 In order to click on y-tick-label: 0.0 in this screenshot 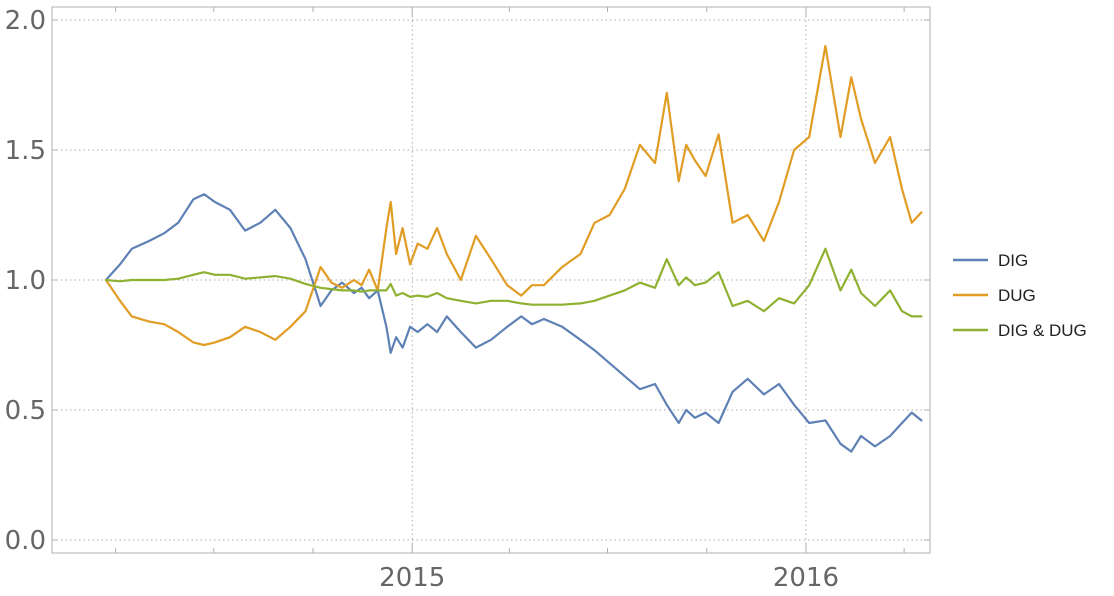, I will do `click(25, 541)`.